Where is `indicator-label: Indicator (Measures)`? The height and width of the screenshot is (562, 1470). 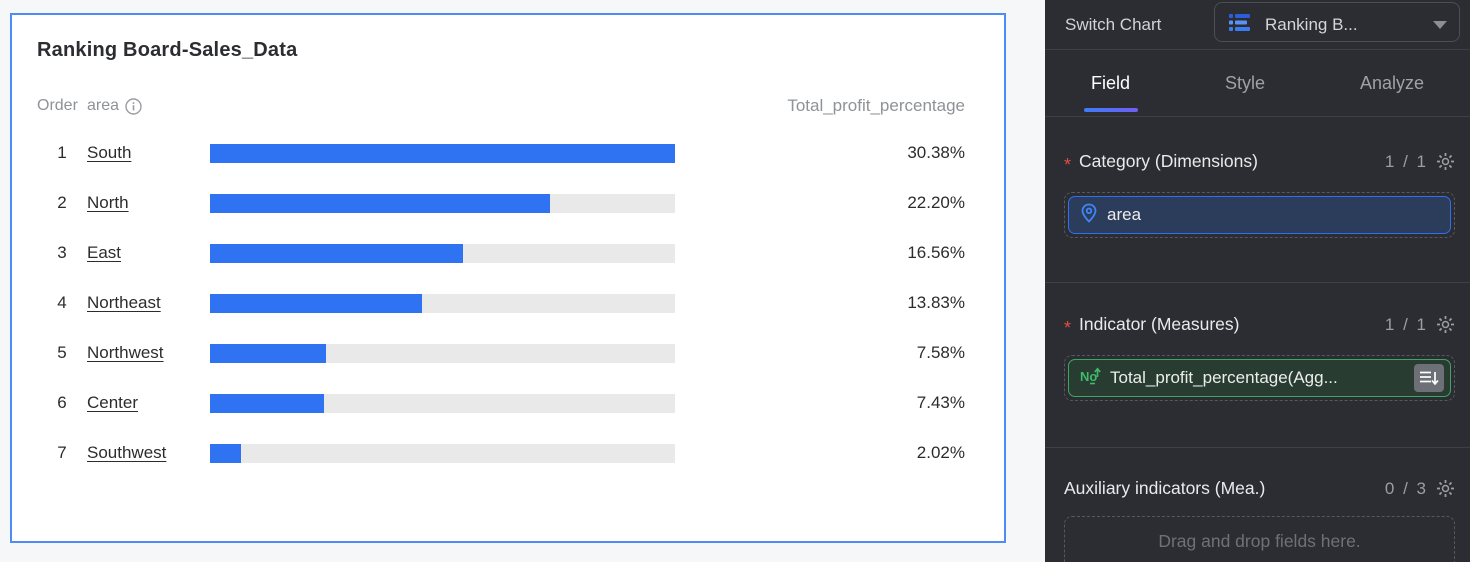
indicator-label: Indicator (Measures) is located at coordinates (1159, 324).